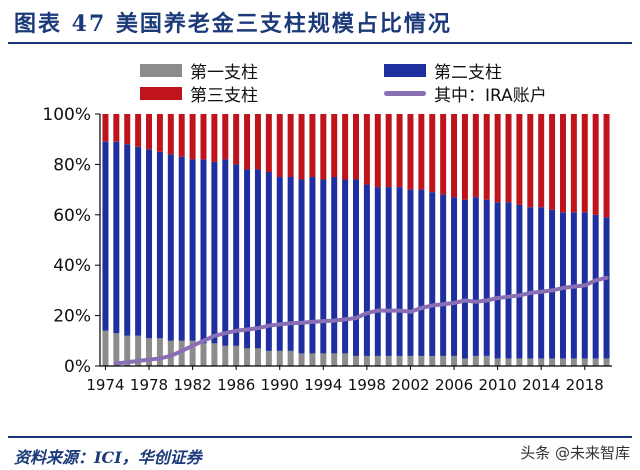 Image resolution: width=640 pixels, height=470 pixels. Describe the element at coordinates (193, 385) in the screenshot. I see `x-tick-label: 1982` at that location.